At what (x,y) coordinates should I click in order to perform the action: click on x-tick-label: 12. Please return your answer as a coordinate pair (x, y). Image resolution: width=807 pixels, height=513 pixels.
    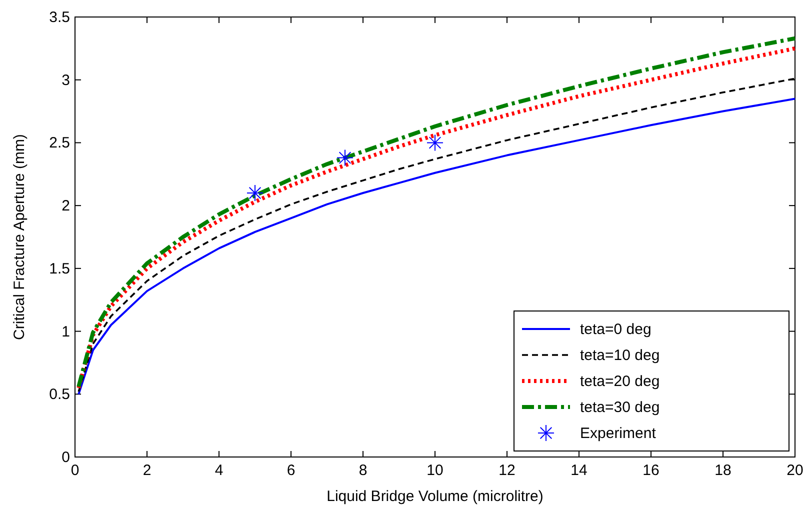
    Looking at the image, I should click on (507, 470).